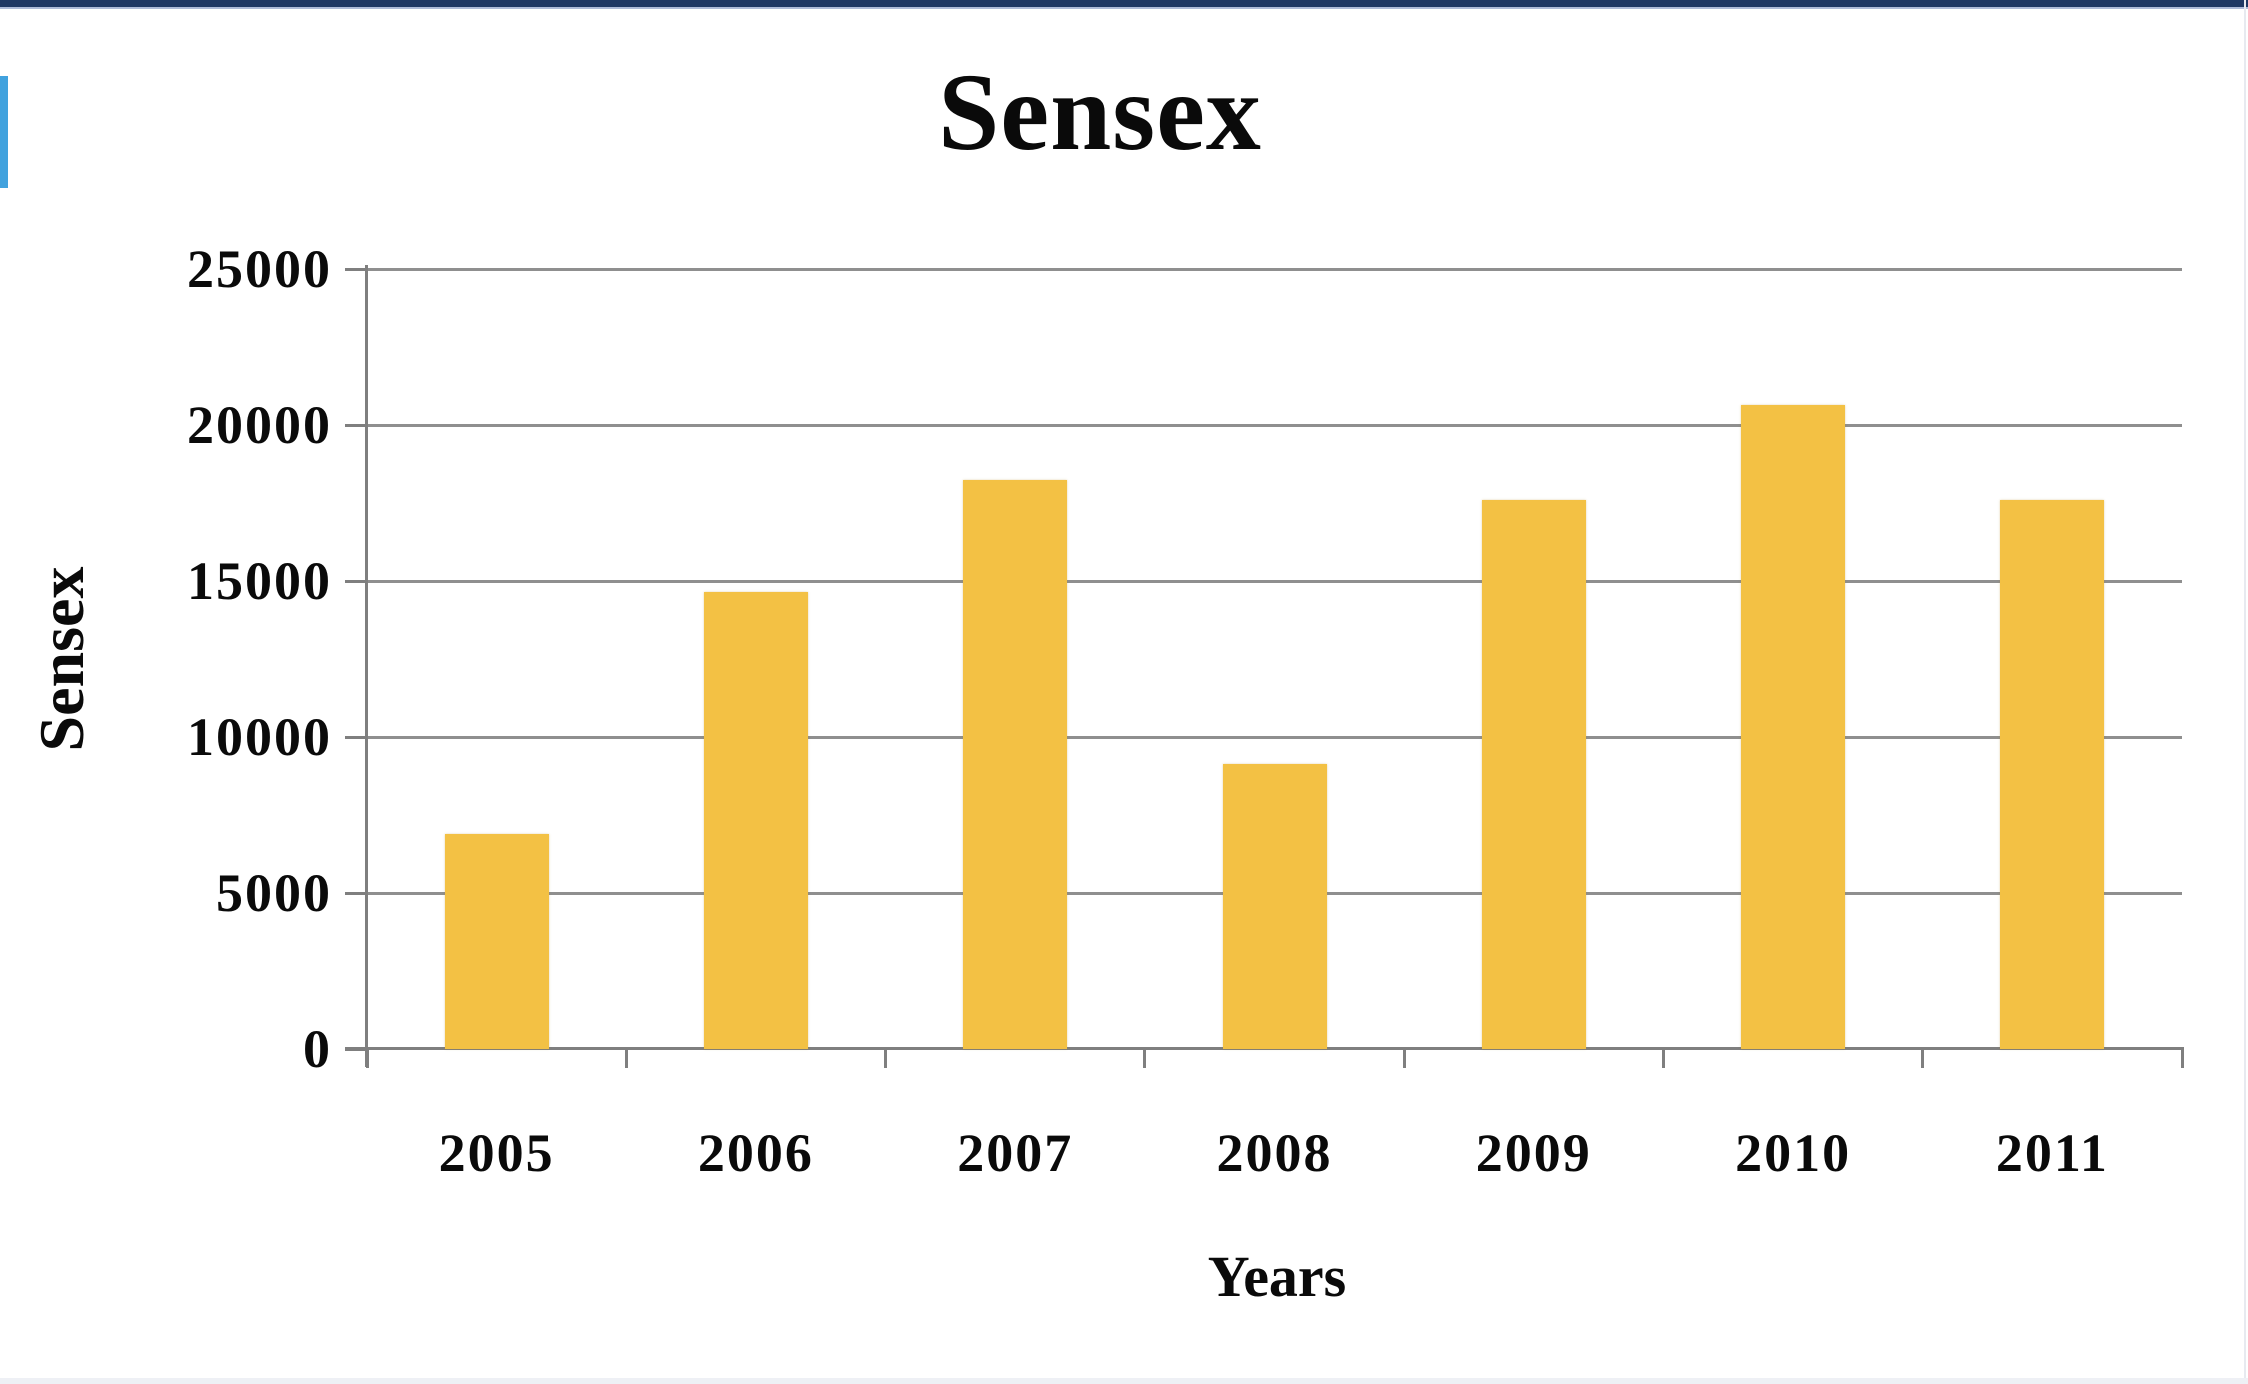 The height and width of the screenshot is (1384, 2248). Describe the element at coordinates (1015, 764) in the screenshot. I see `bar-2007` at that location.